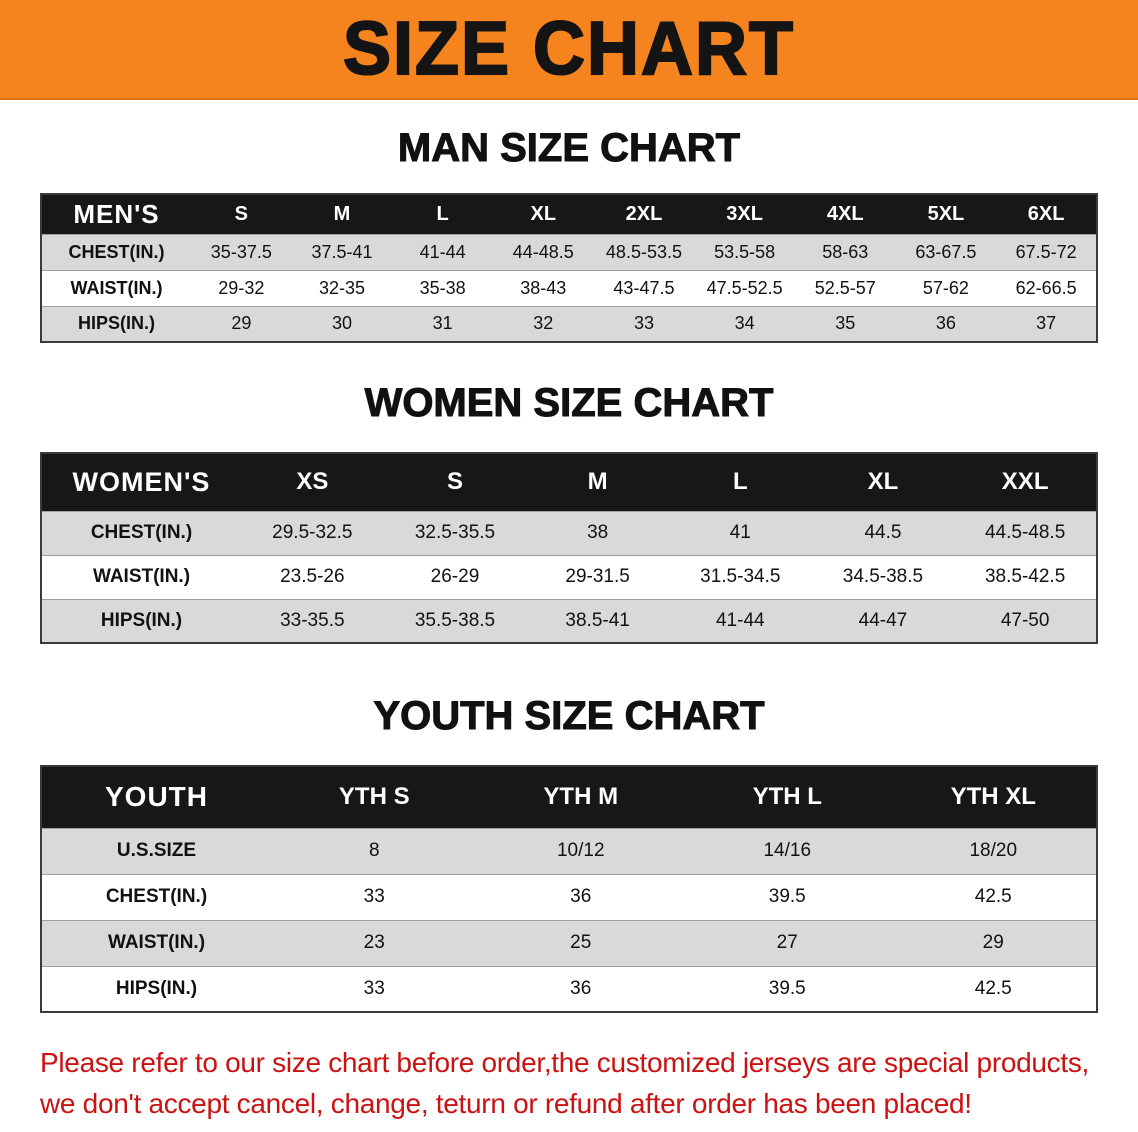  I want to click on size-value: 58-63, so click(845, 251).